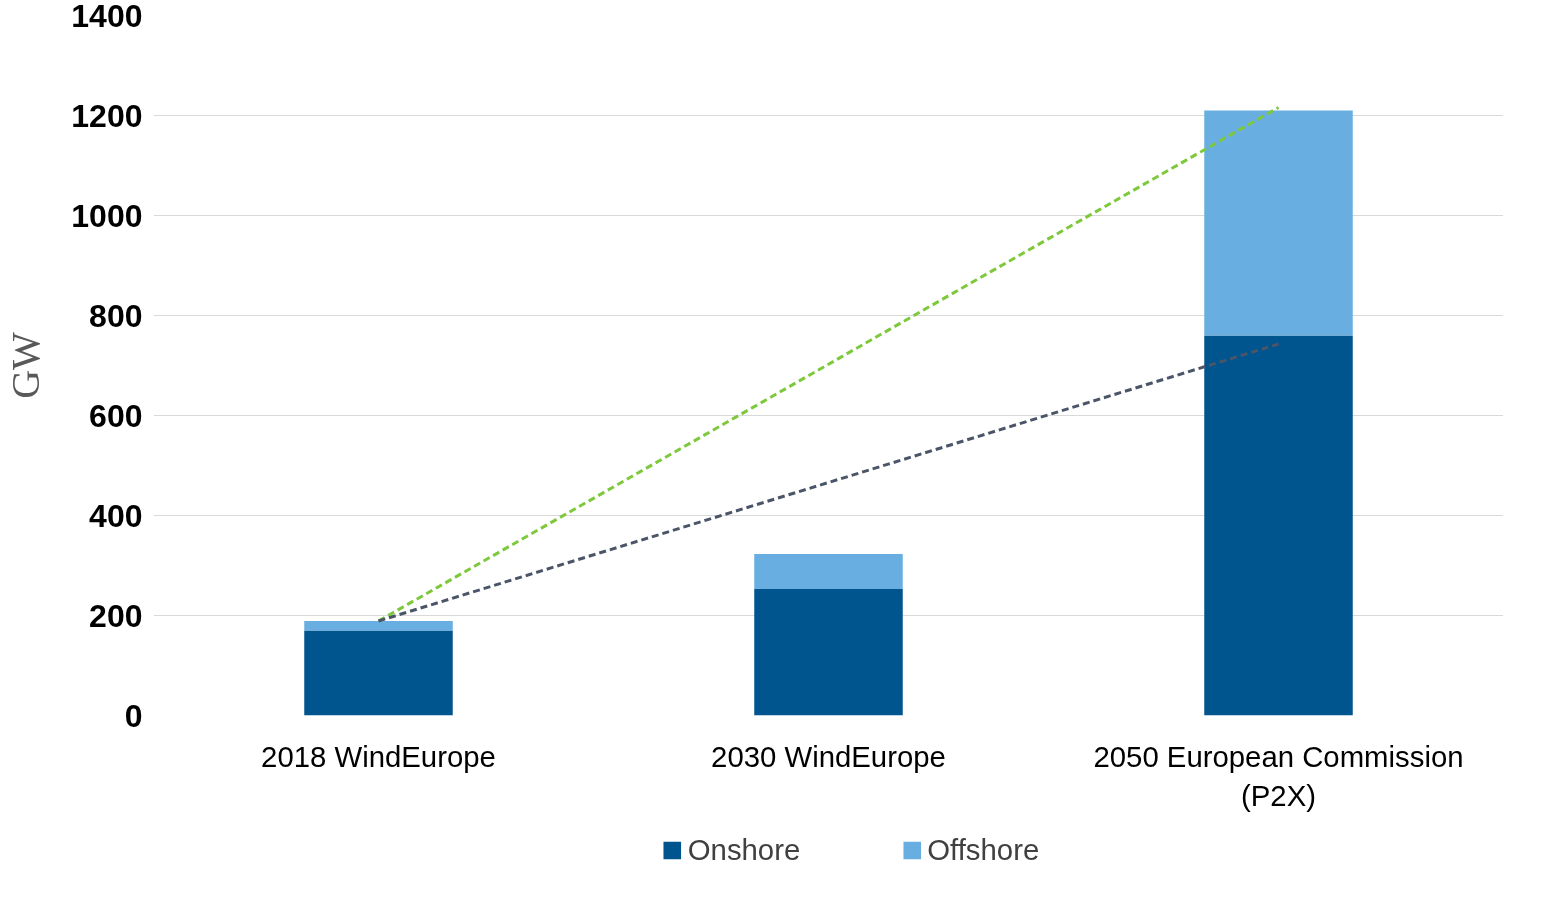  What do you see at coordinates (116, 315) in the screenshot?
I see `y-tick-label: 800` at bounding box center [116, 315].